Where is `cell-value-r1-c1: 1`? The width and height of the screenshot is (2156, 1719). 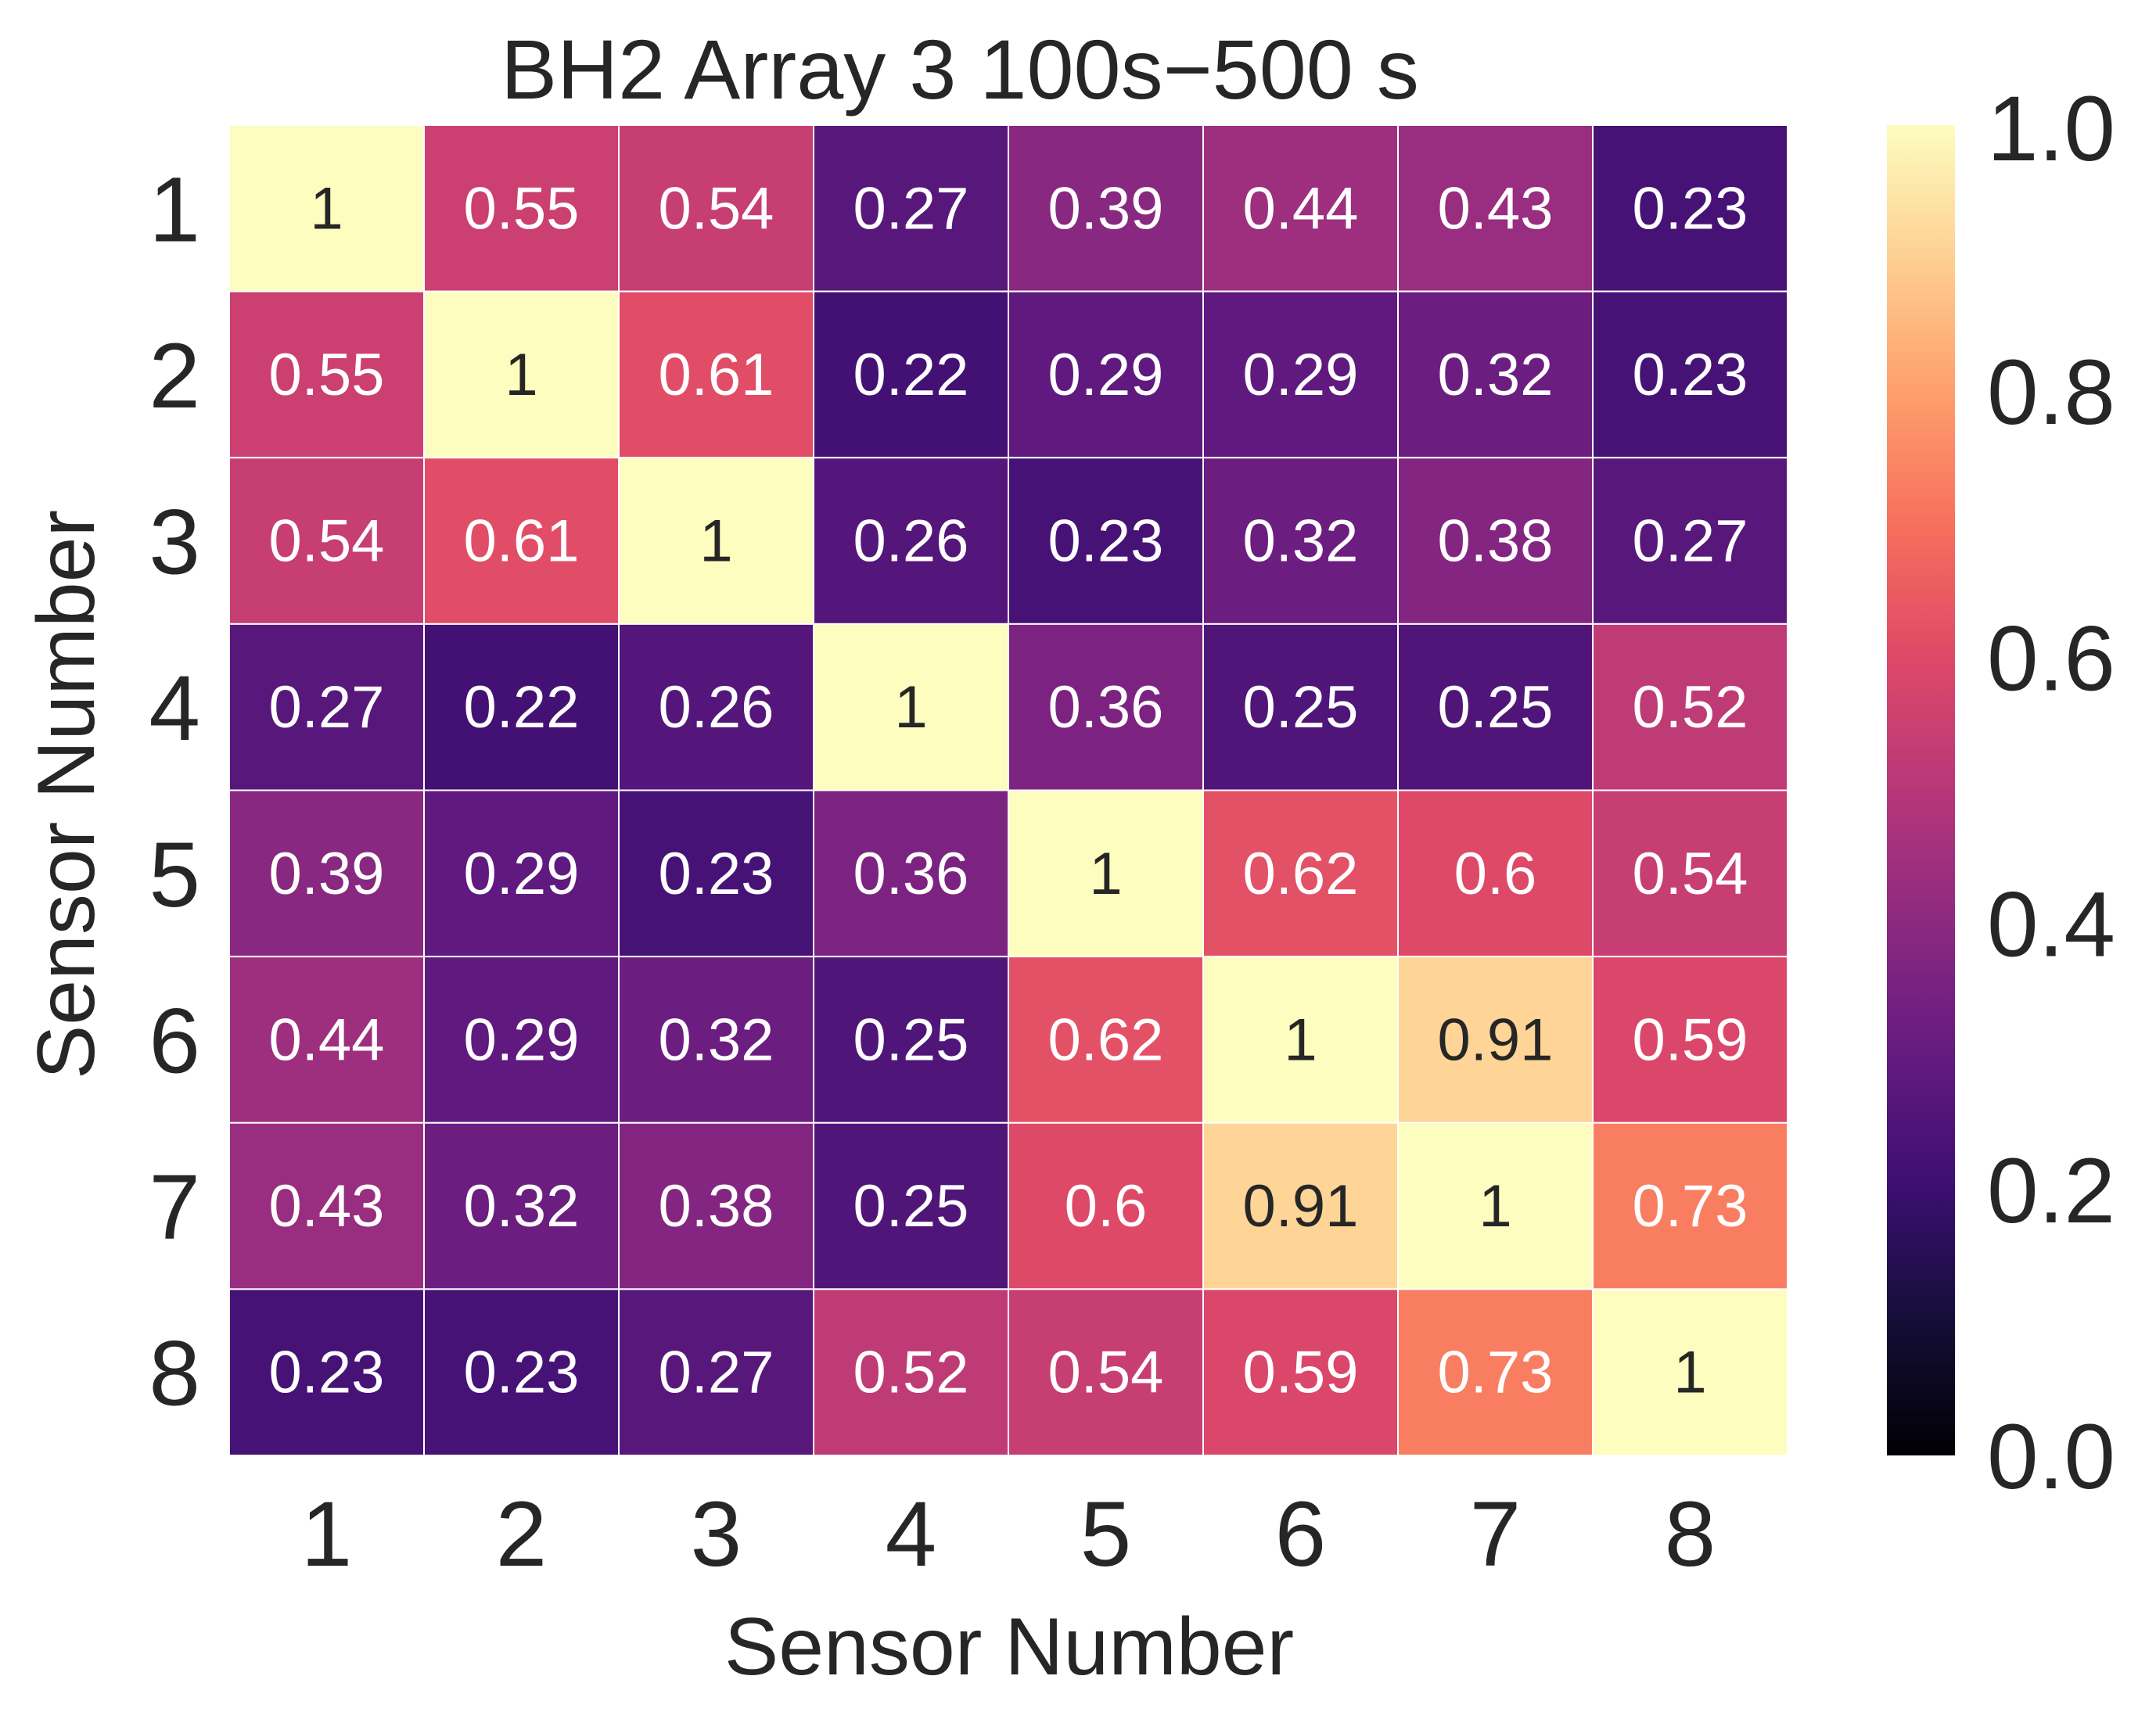 cell-value-r1-c1: 1 is located at coordinates (326, 208).